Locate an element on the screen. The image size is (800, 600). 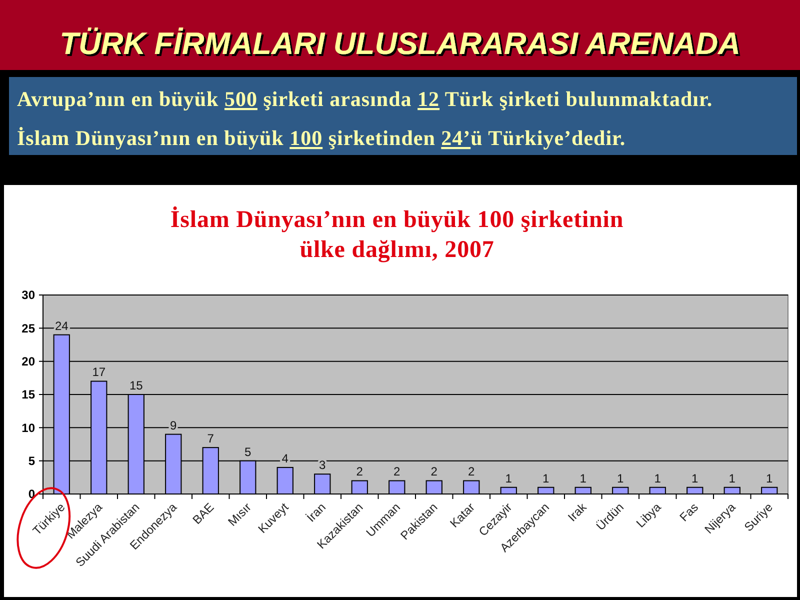
y-tick-label: 10 is located at coordinates (29, 427).